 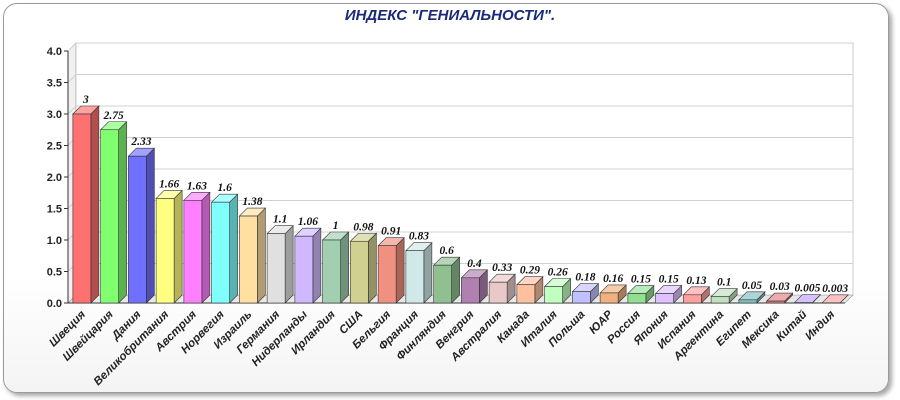 What do you see at coordinates (530, 271) in the screenshot?
I see `data-label: 0.29` at bounding box center [530, 271].